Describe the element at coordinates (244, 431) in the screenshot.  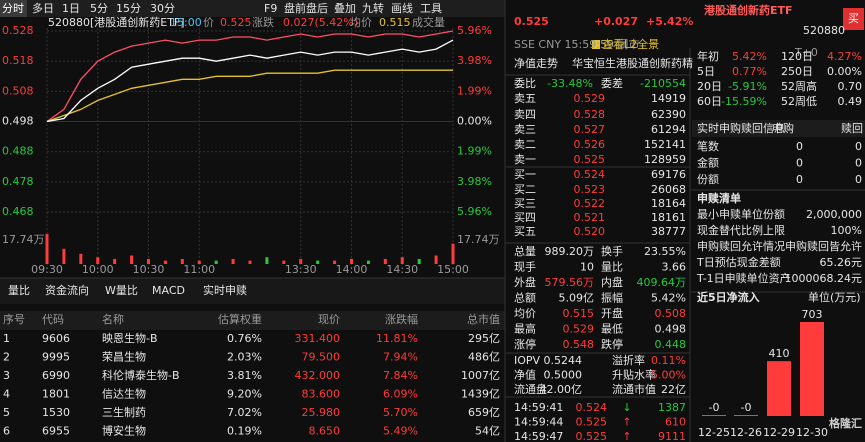
I see `table-cell: 0.19%` at that location.